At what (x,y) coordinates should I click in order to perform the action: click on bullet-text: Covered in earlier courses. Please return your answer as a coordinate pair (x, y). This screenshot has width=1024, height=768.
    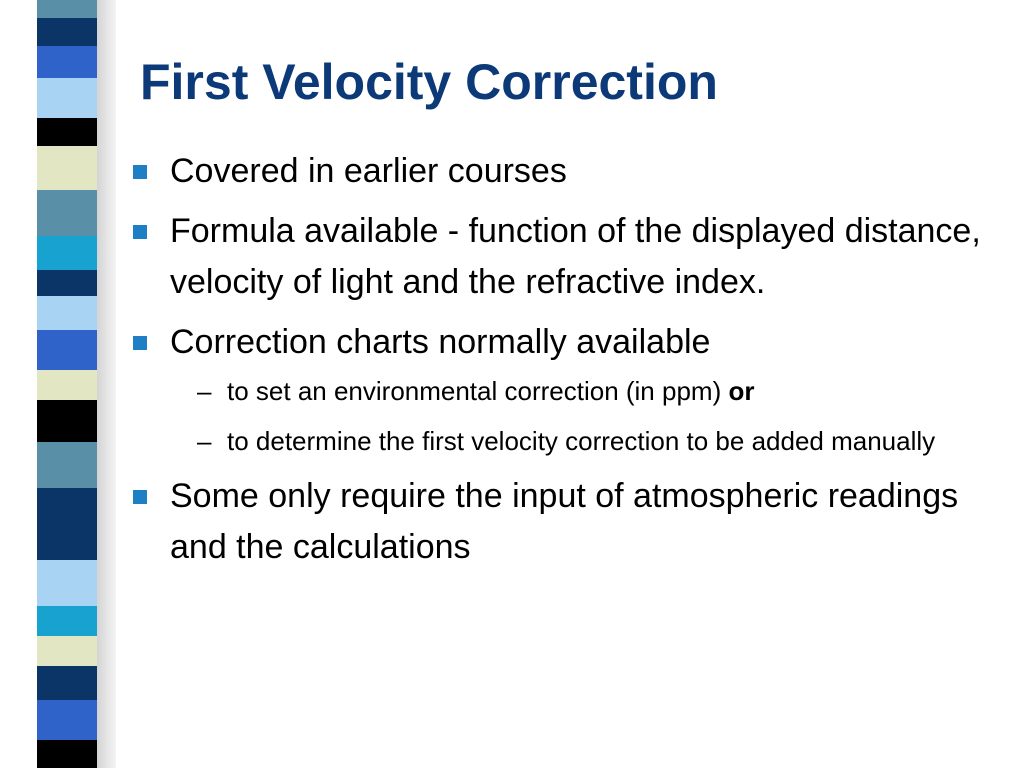
    Looking at the image, I should click on (368, 171).